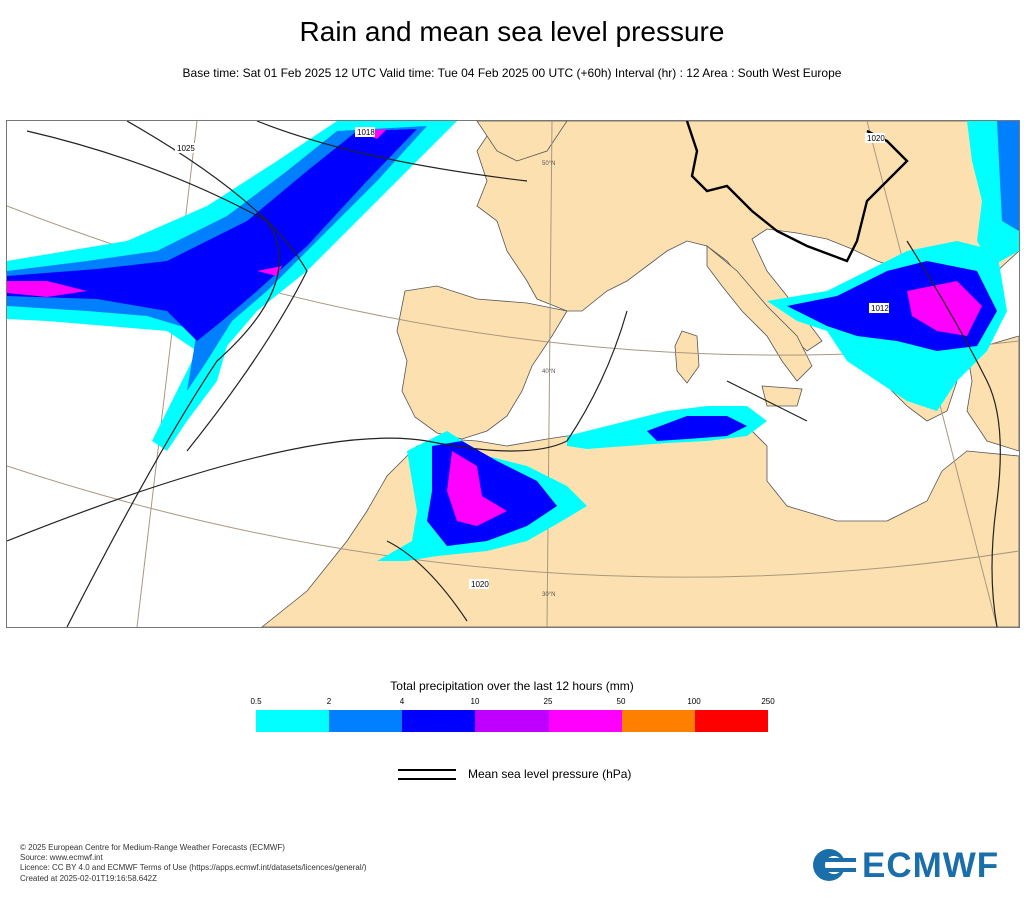  Describe the element at coordinates (477, 488) in the screenshot. I see `precip-morocco-core` at that location.